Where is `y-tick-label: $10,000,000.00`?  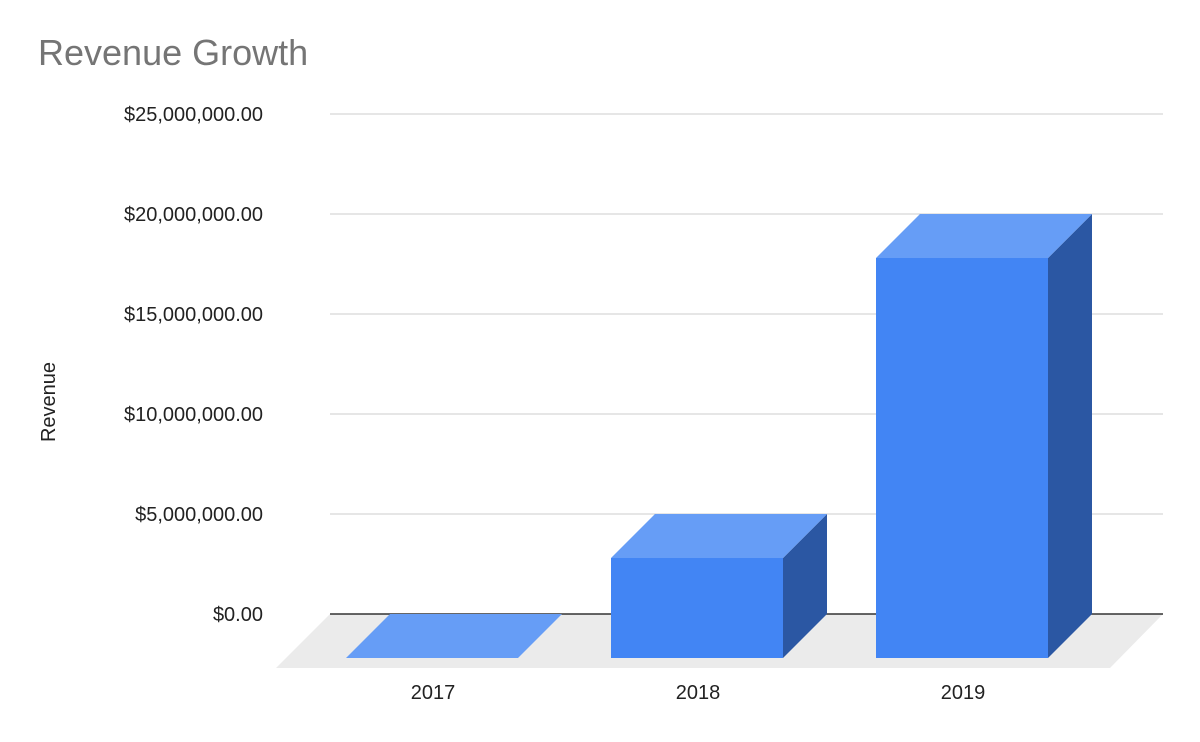
y-tick-label: $10,000,000.00 is located at coordinates (193, 415).